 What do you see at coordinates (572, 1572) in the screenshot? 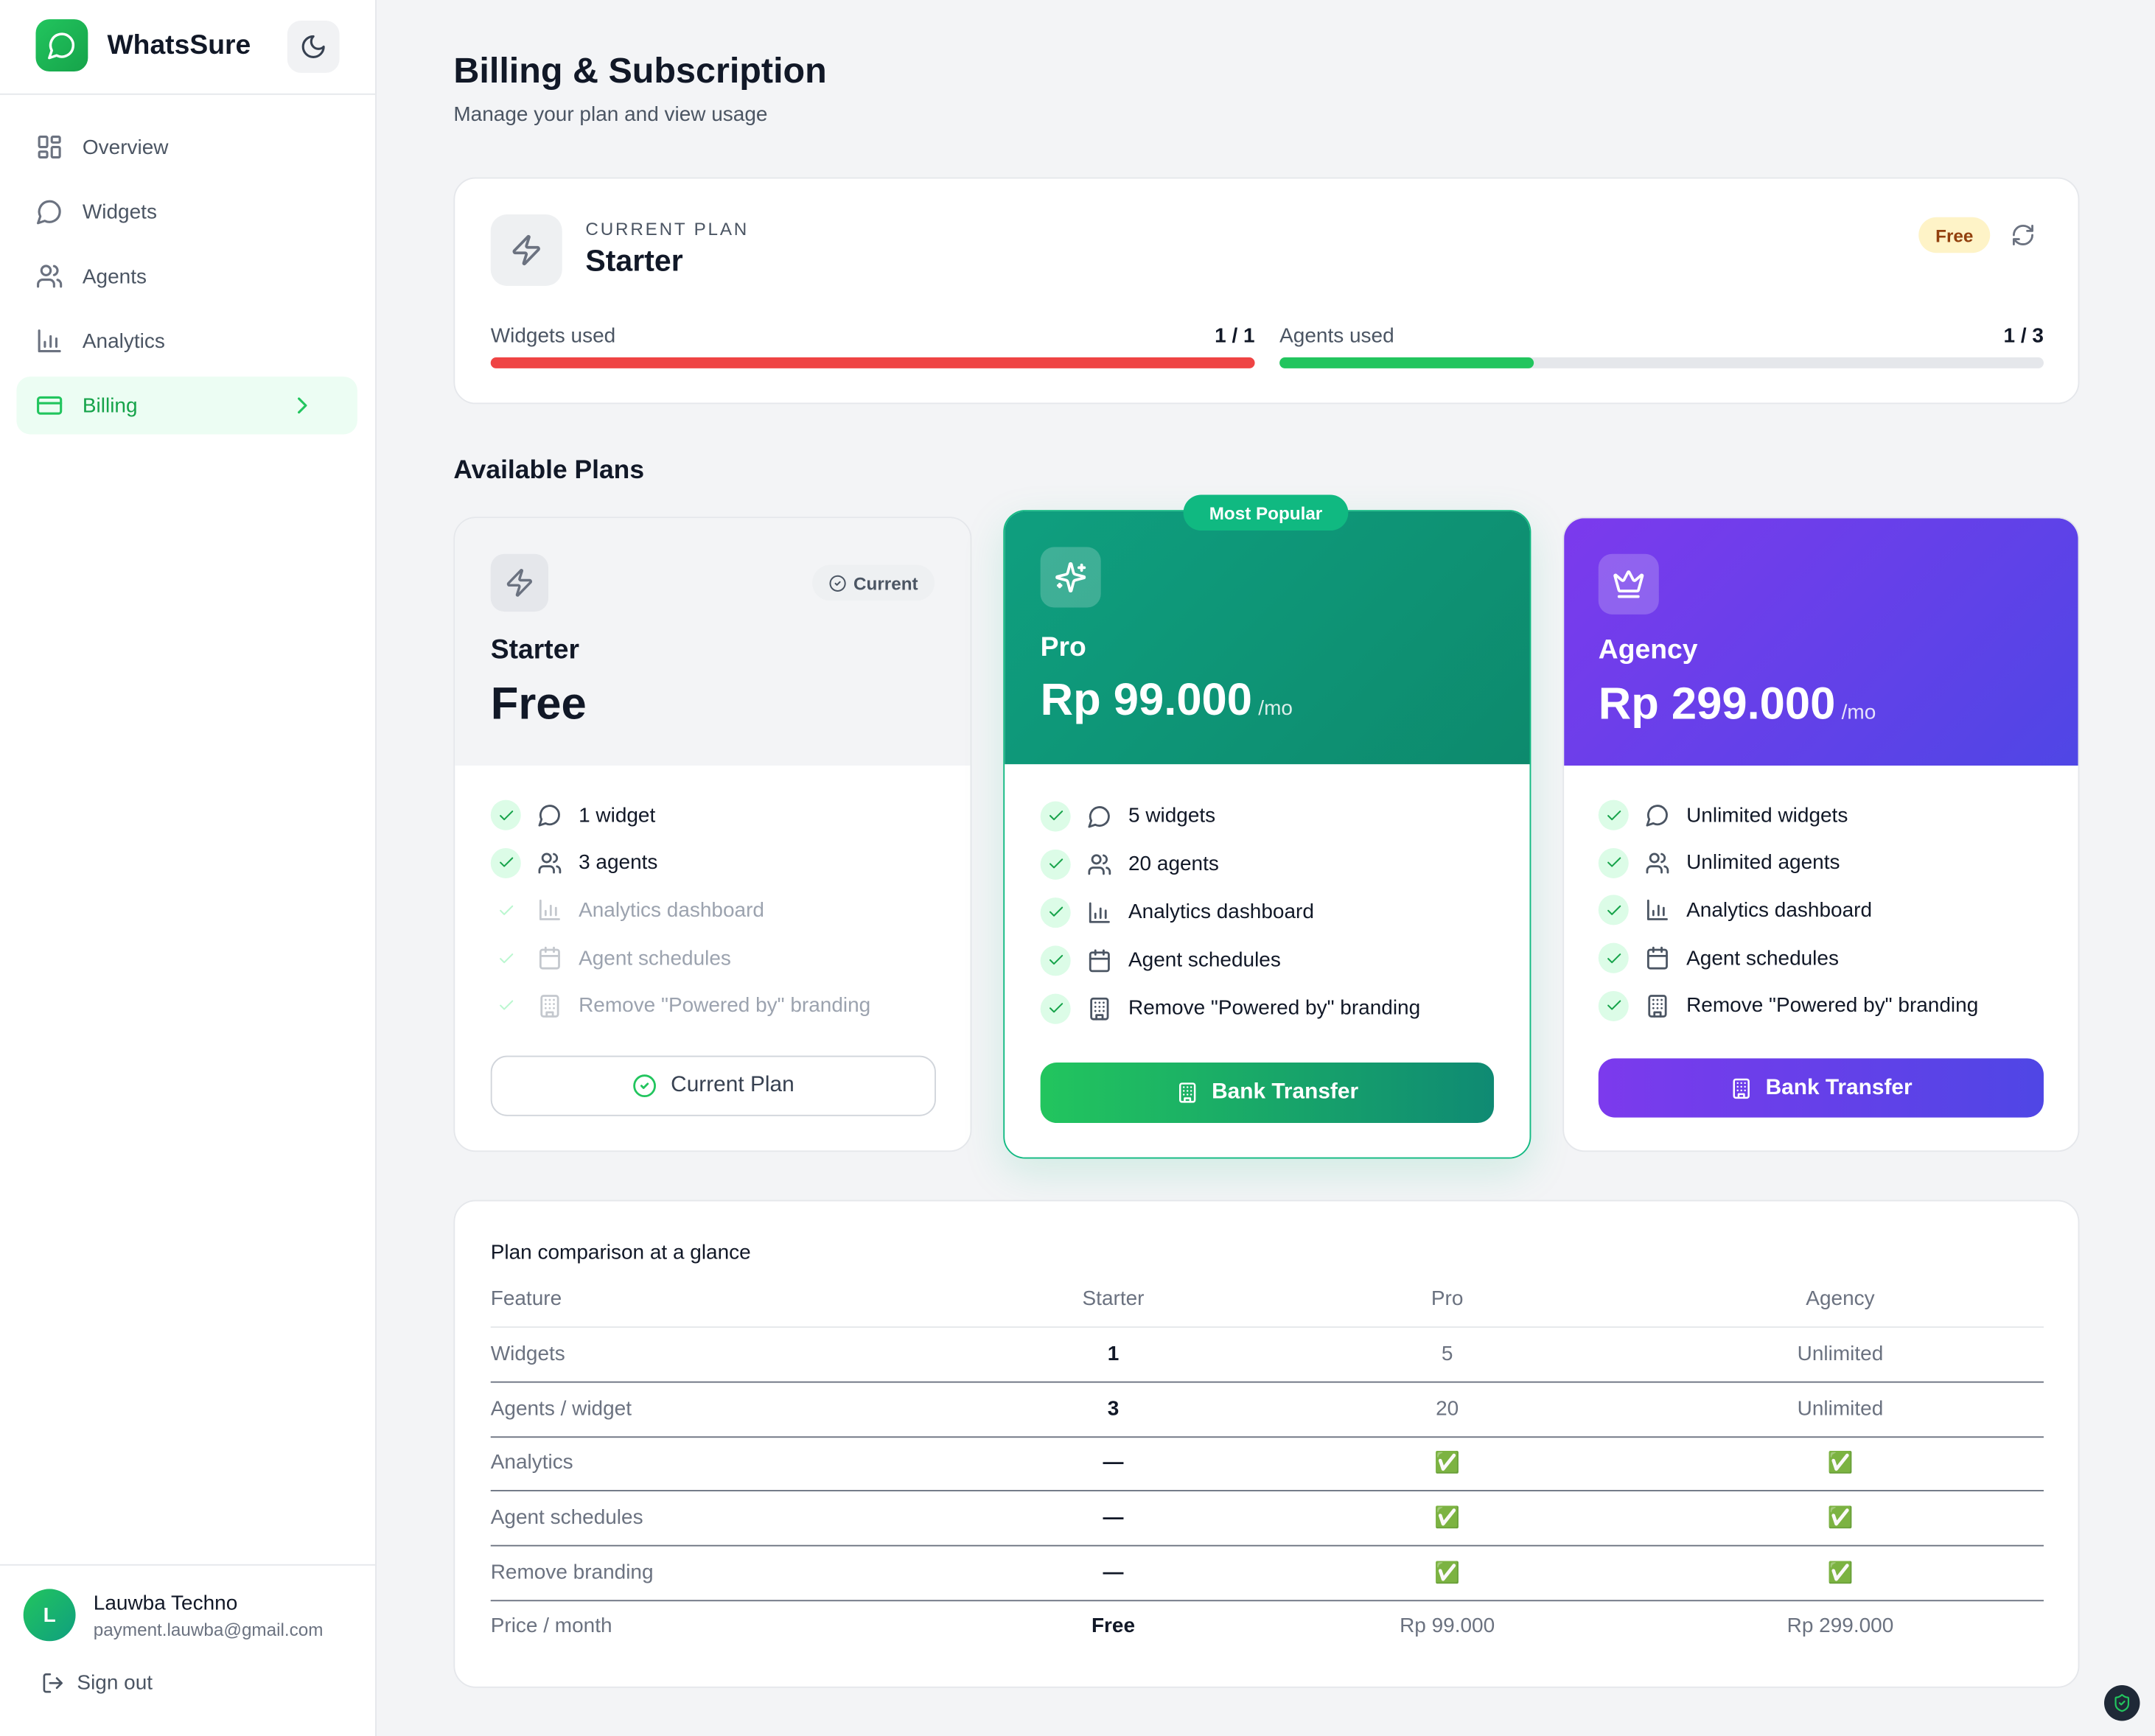
I see `table-cell: Remove branding` at bounding box center [572, 1572].